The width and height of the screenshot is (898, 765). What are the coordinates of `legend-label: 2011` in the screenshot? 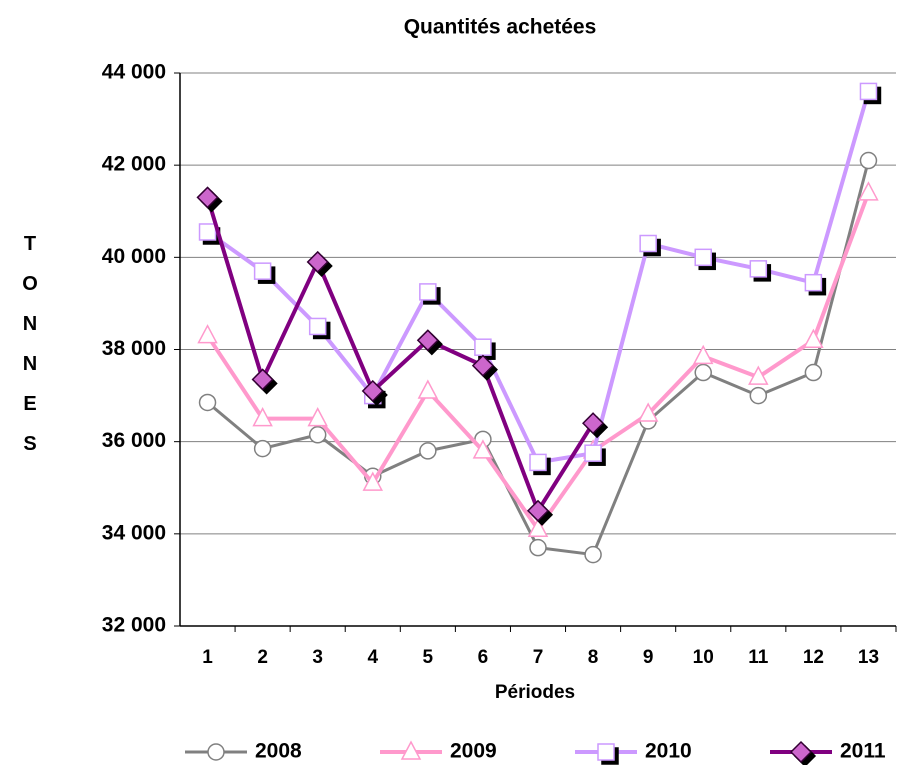 It's located at (863, 751).